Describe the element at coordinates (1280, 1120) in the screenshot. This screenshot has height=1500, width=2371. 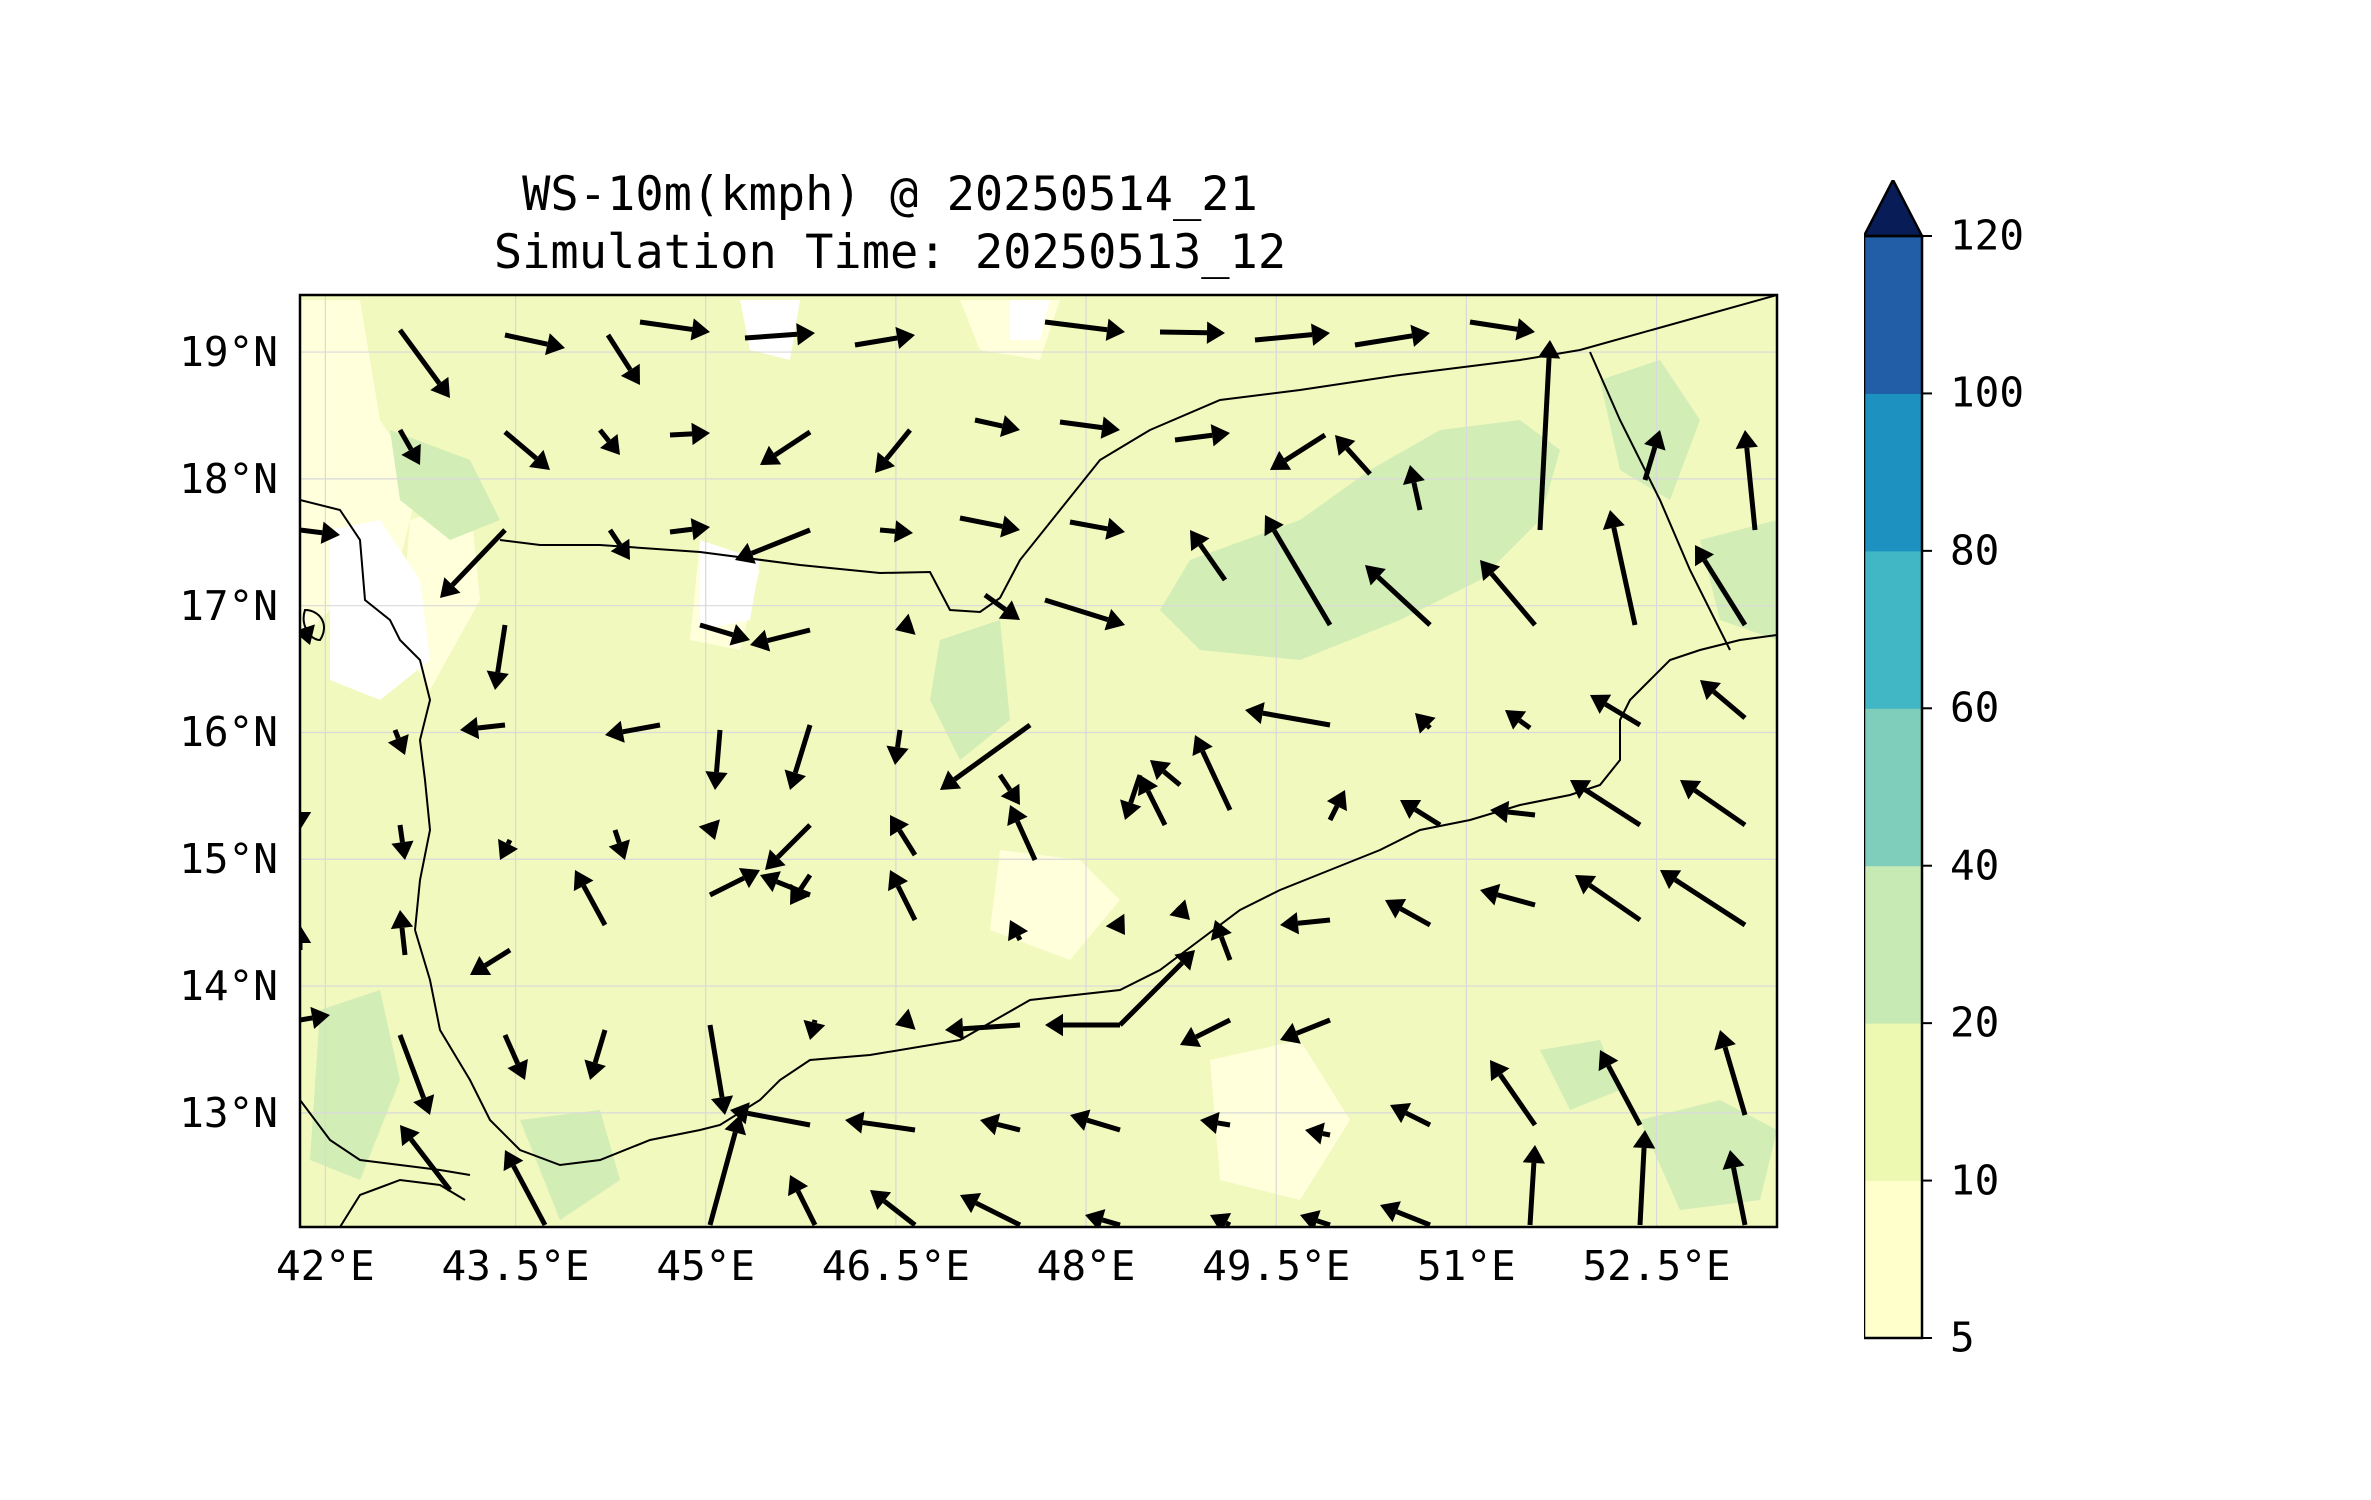
I see `contour-low-speed` at that location.